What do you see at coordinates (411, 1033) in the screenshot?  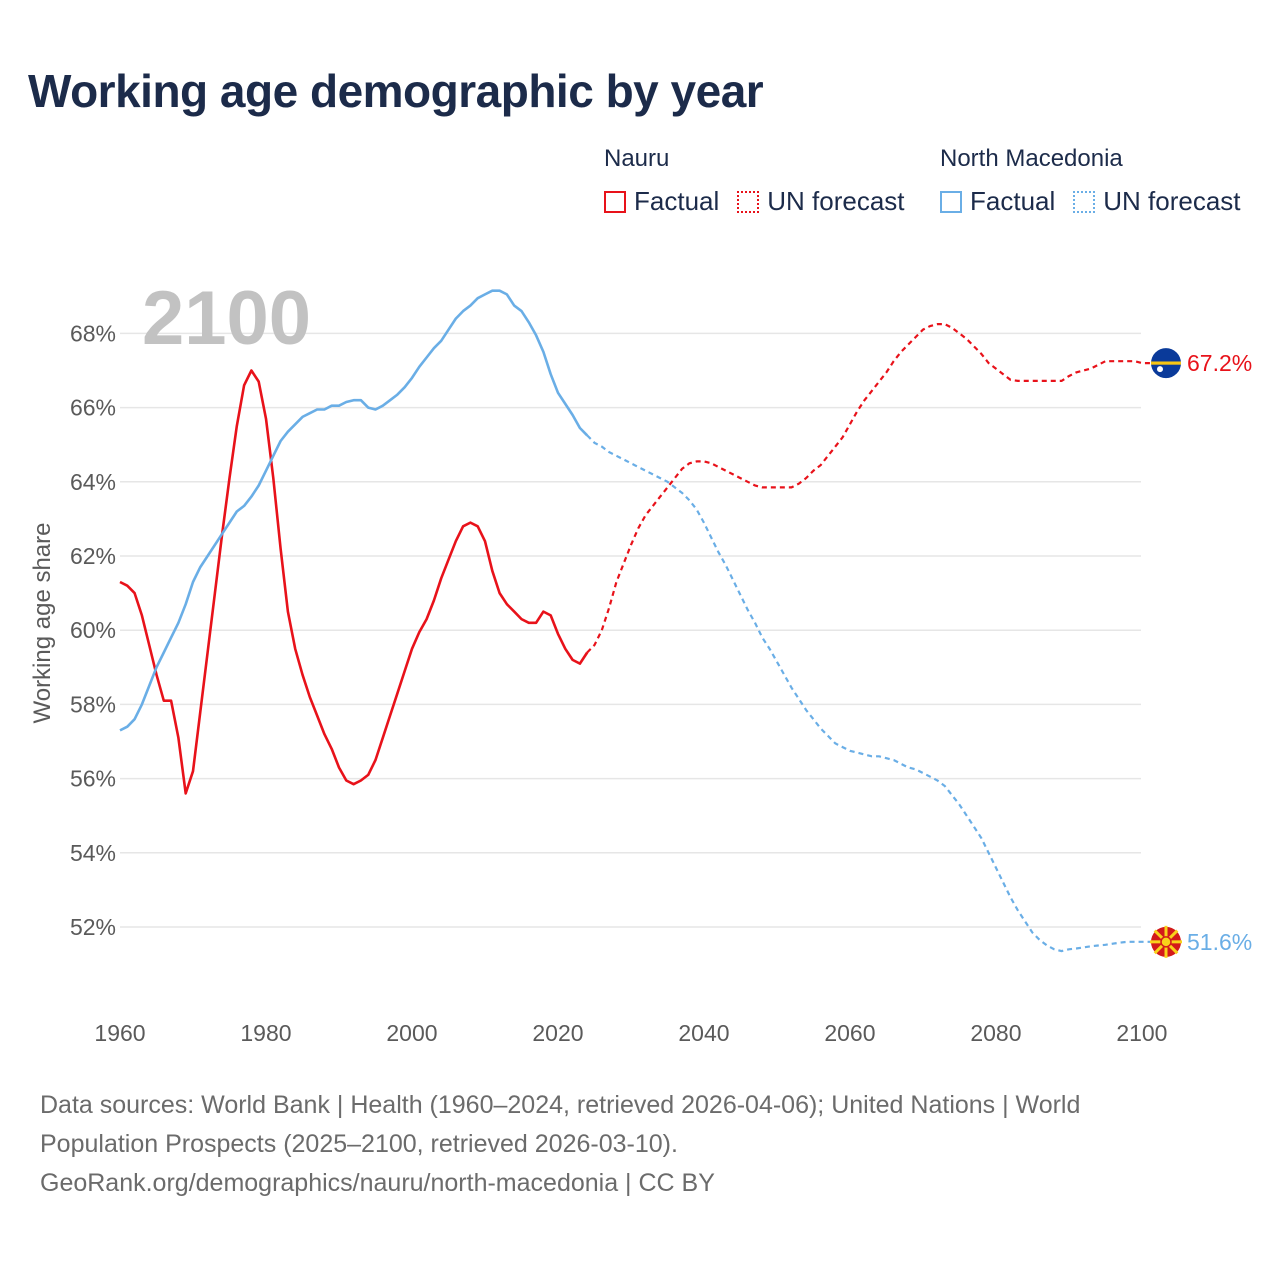 I see `x-tick-label: 2000` at bounding box center [411, 1033].